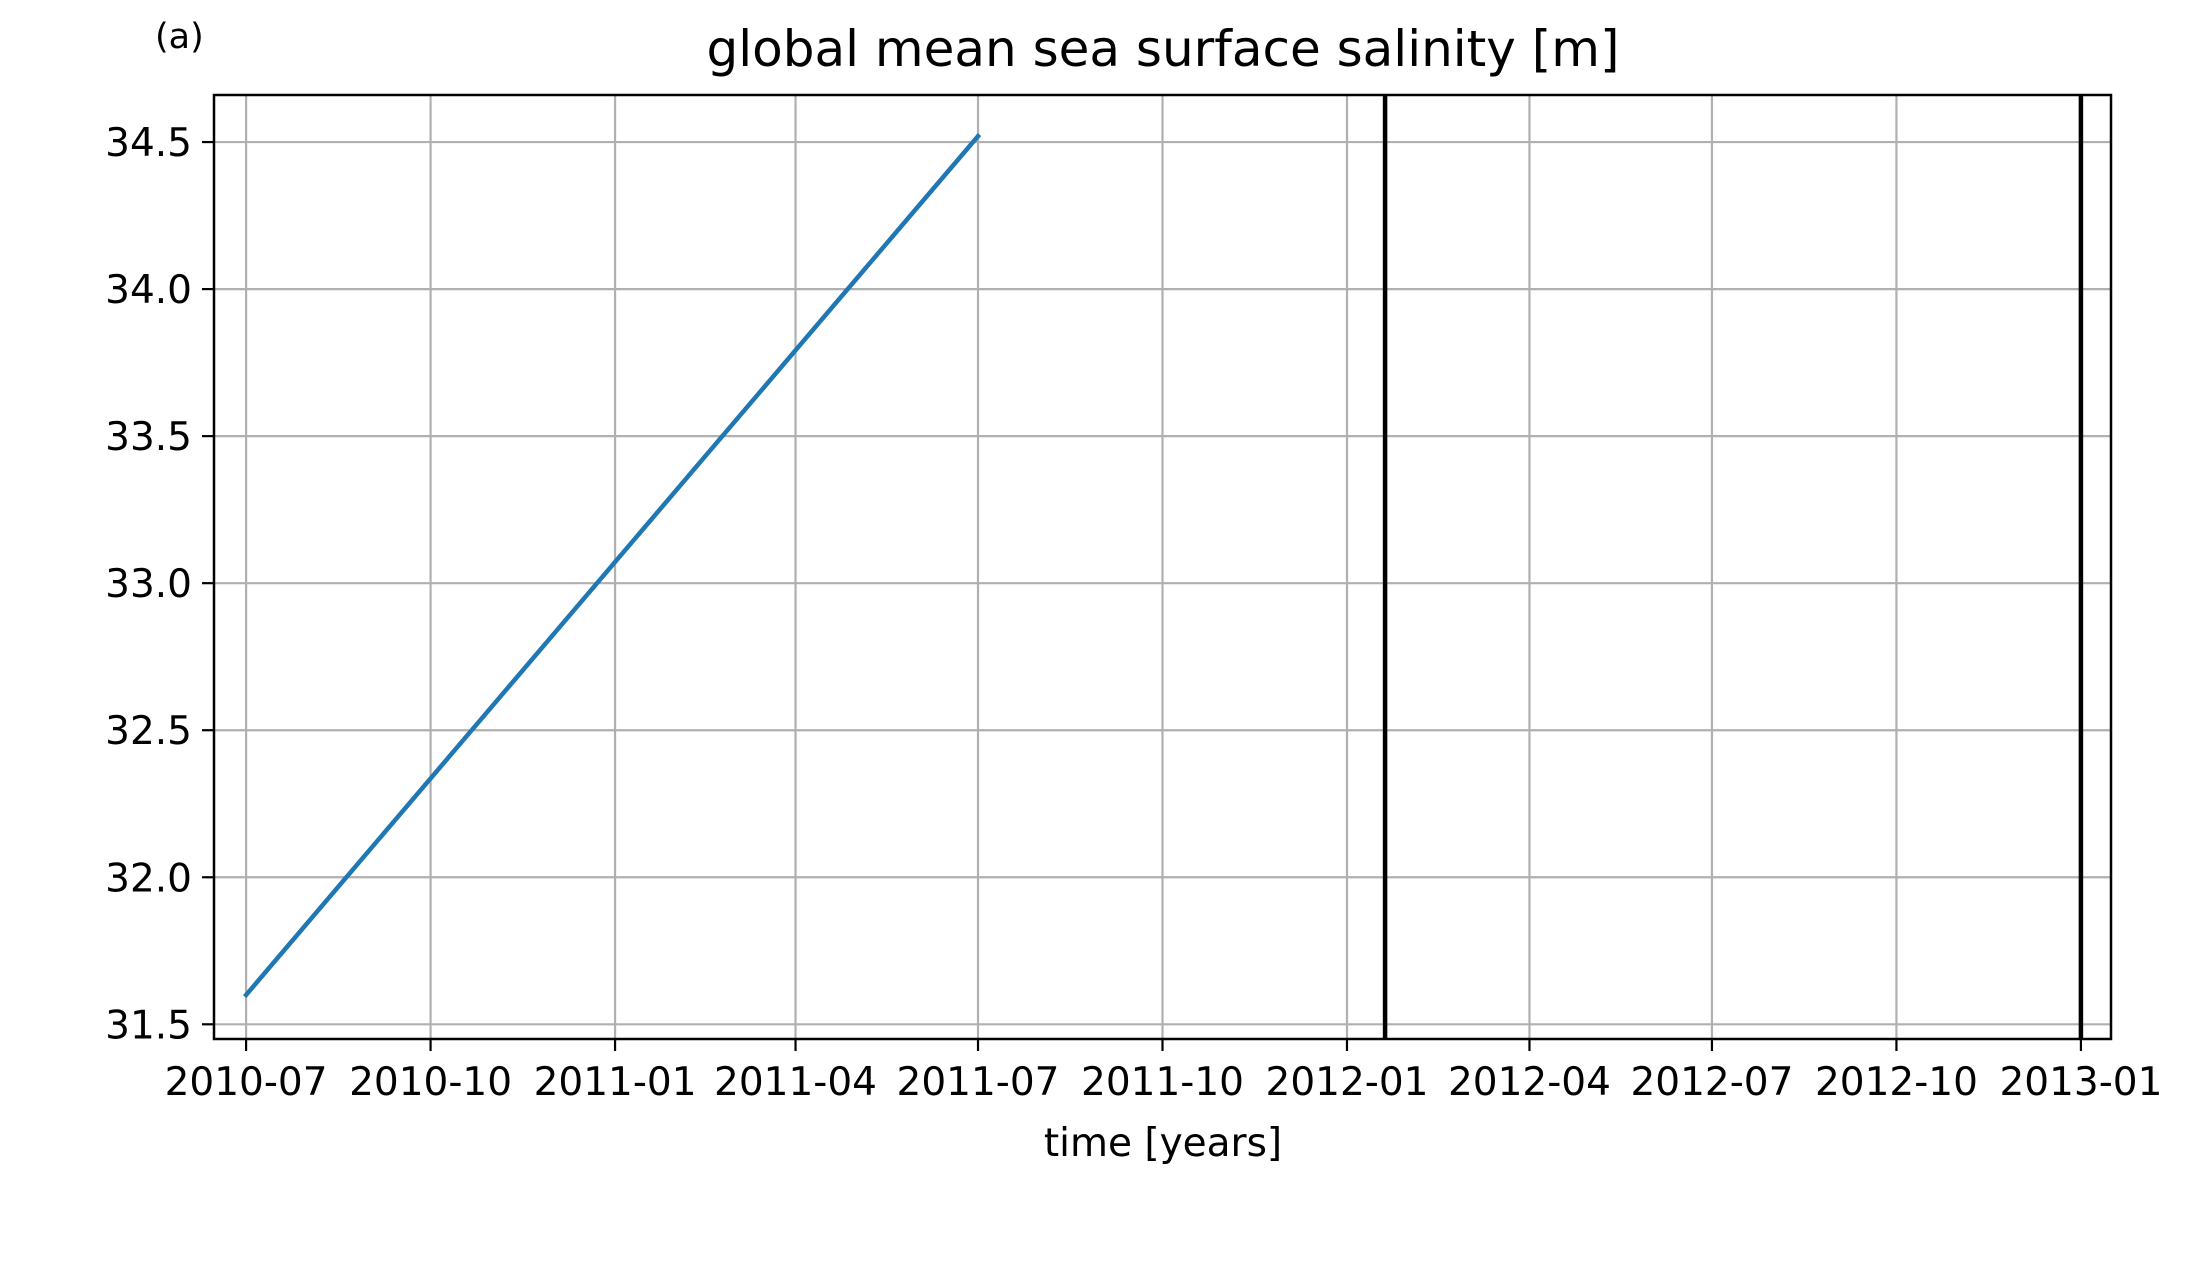  What do you see at coordinates (1347, 1082) in the screenshot?
I see `x-tick-label: 2012-01` at bounding box center [1347, 1082].